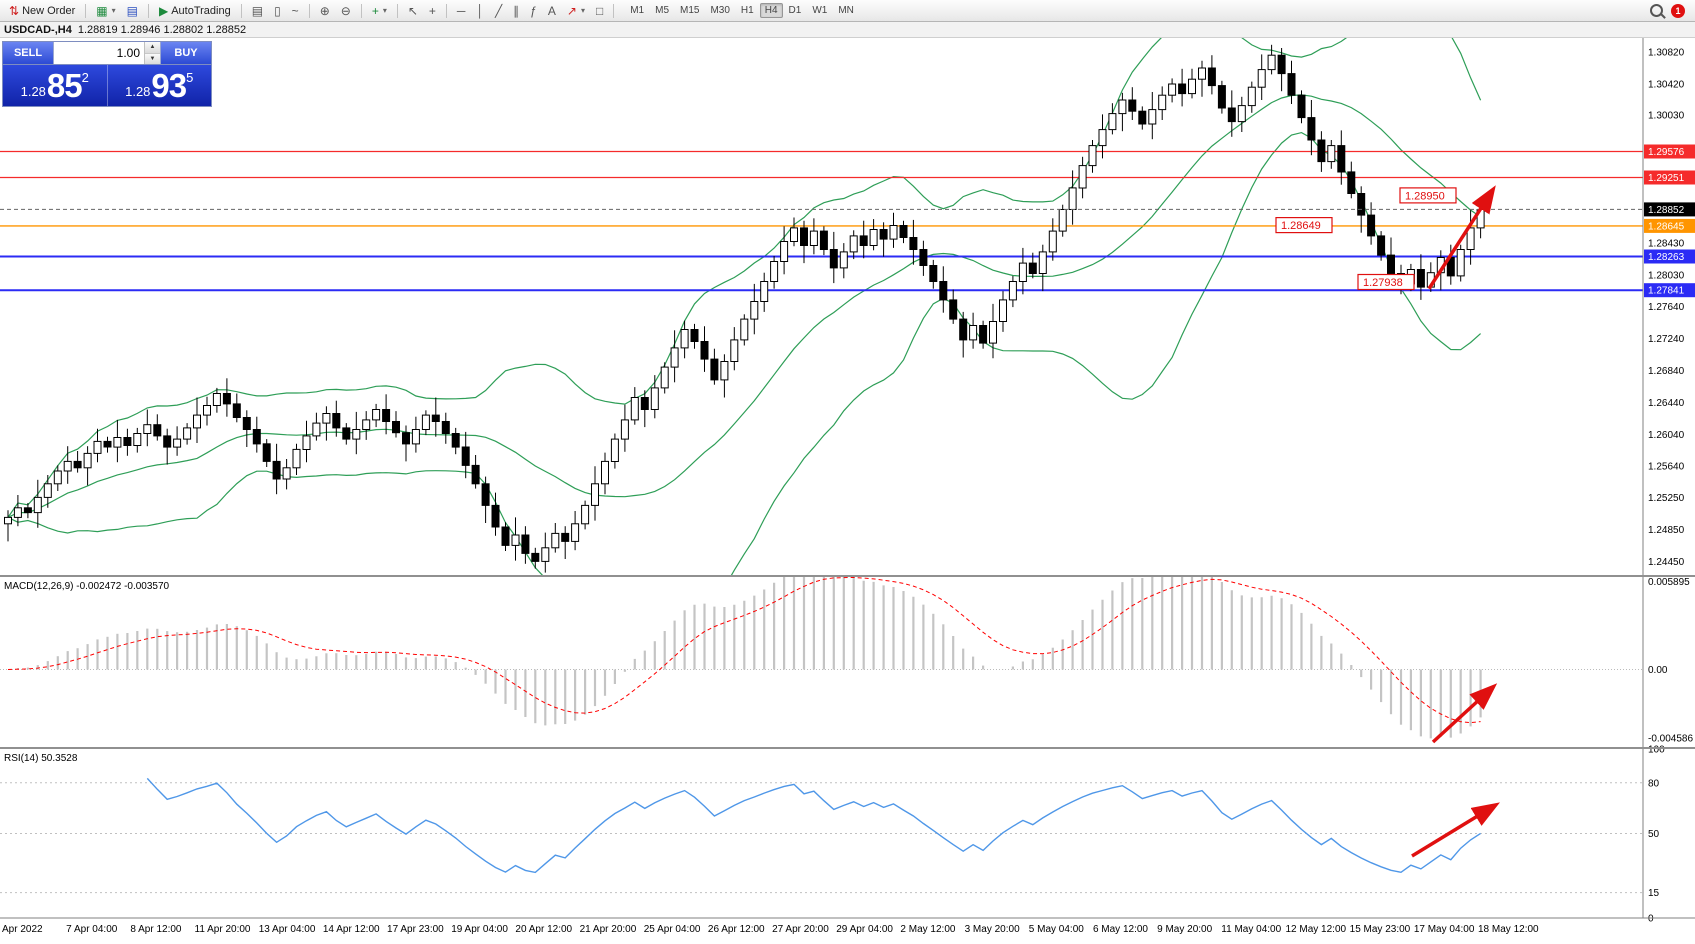 This screenshot has width=1695, height=944. Describe the element at coordinates (1666, 307) in the screenshot. I see `price-axis-label: 1.27640` at that location.